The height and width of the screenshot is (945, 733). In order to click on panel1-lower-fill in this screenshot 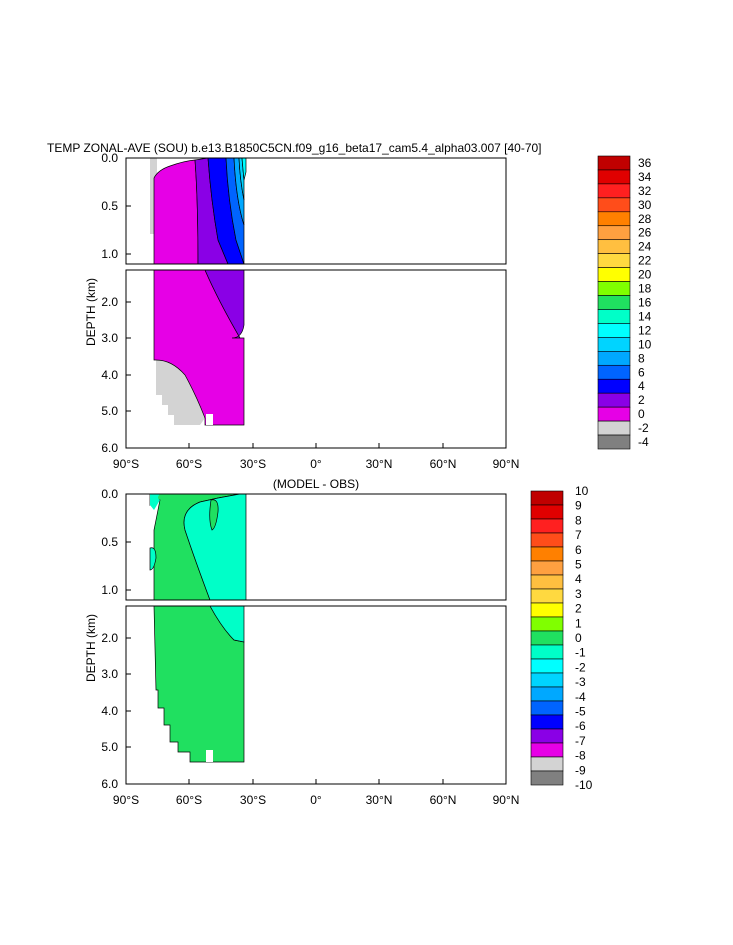, I will do `click(199, 347)`.